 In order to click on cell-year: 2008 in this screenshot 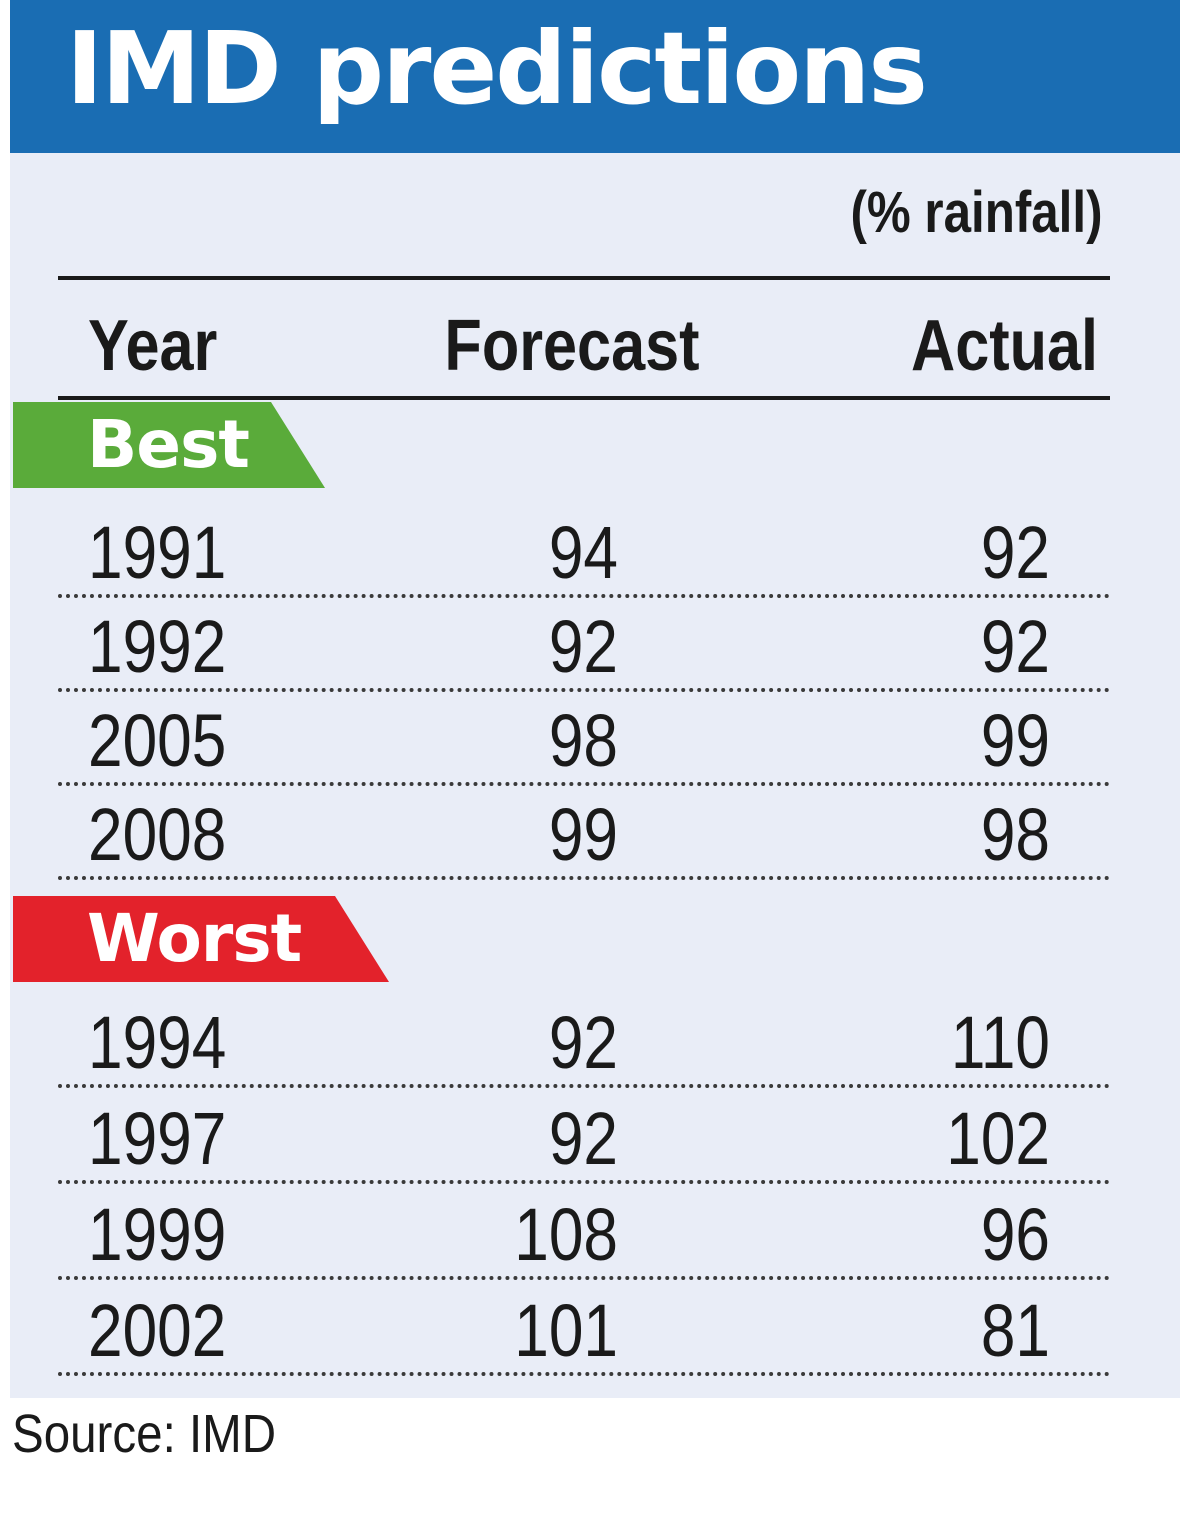, I will do `click(157, 834)`.